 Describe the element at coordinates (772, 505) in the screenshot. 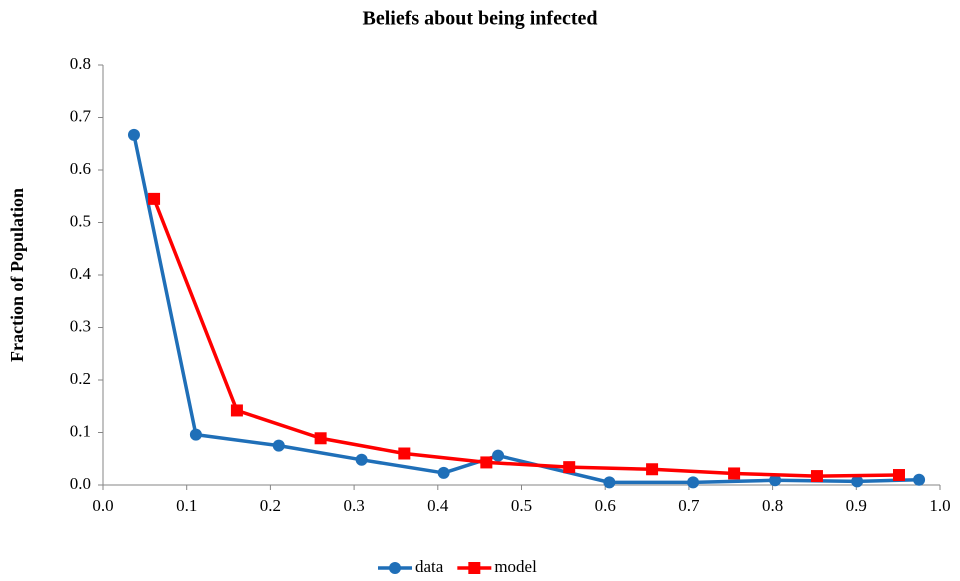

I see `x-tick-label: 0.8` at that location.